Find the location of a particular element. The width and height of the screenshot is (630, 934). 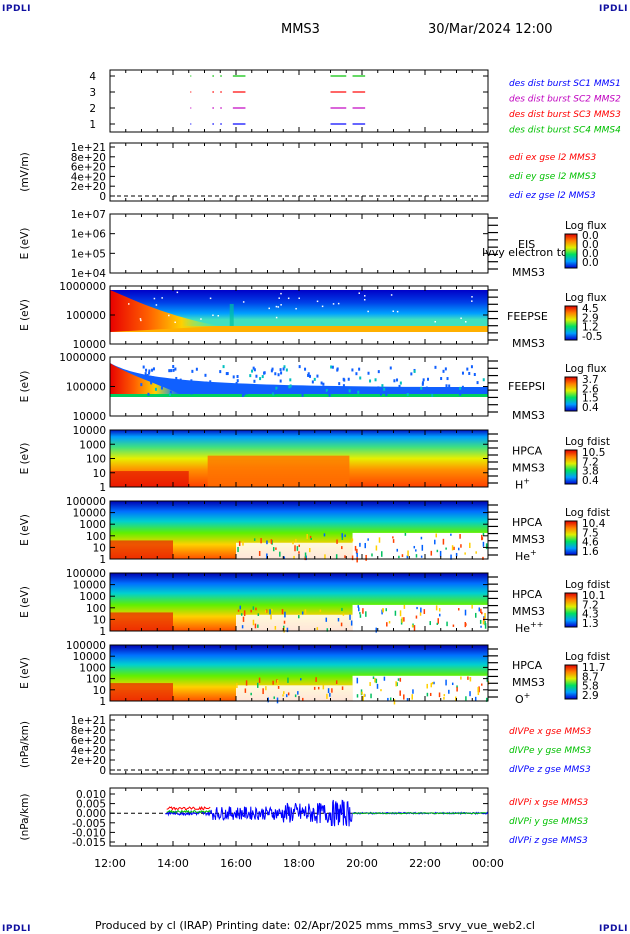

colorbar-tick-label: 7.5 is located at coordinates (590, 533).